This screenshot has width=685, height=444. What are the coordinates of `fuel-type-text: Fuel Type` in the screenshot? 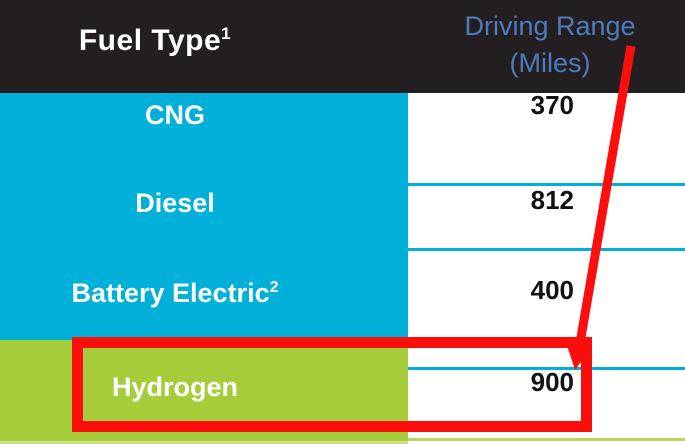 It's located at (150, 40).